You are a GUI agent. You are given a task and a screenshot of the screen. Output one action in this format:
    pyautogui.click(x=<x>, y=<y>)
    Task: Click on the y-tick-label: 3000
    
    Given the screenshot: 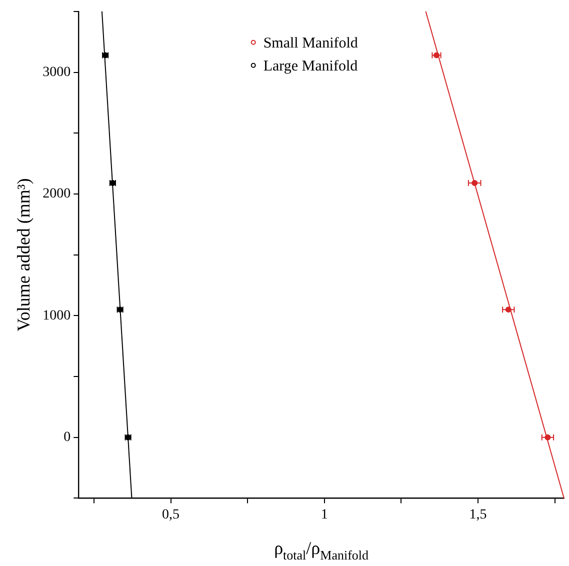 What is the action you would take?
    pyautogui.click(x=56, y=72)
    